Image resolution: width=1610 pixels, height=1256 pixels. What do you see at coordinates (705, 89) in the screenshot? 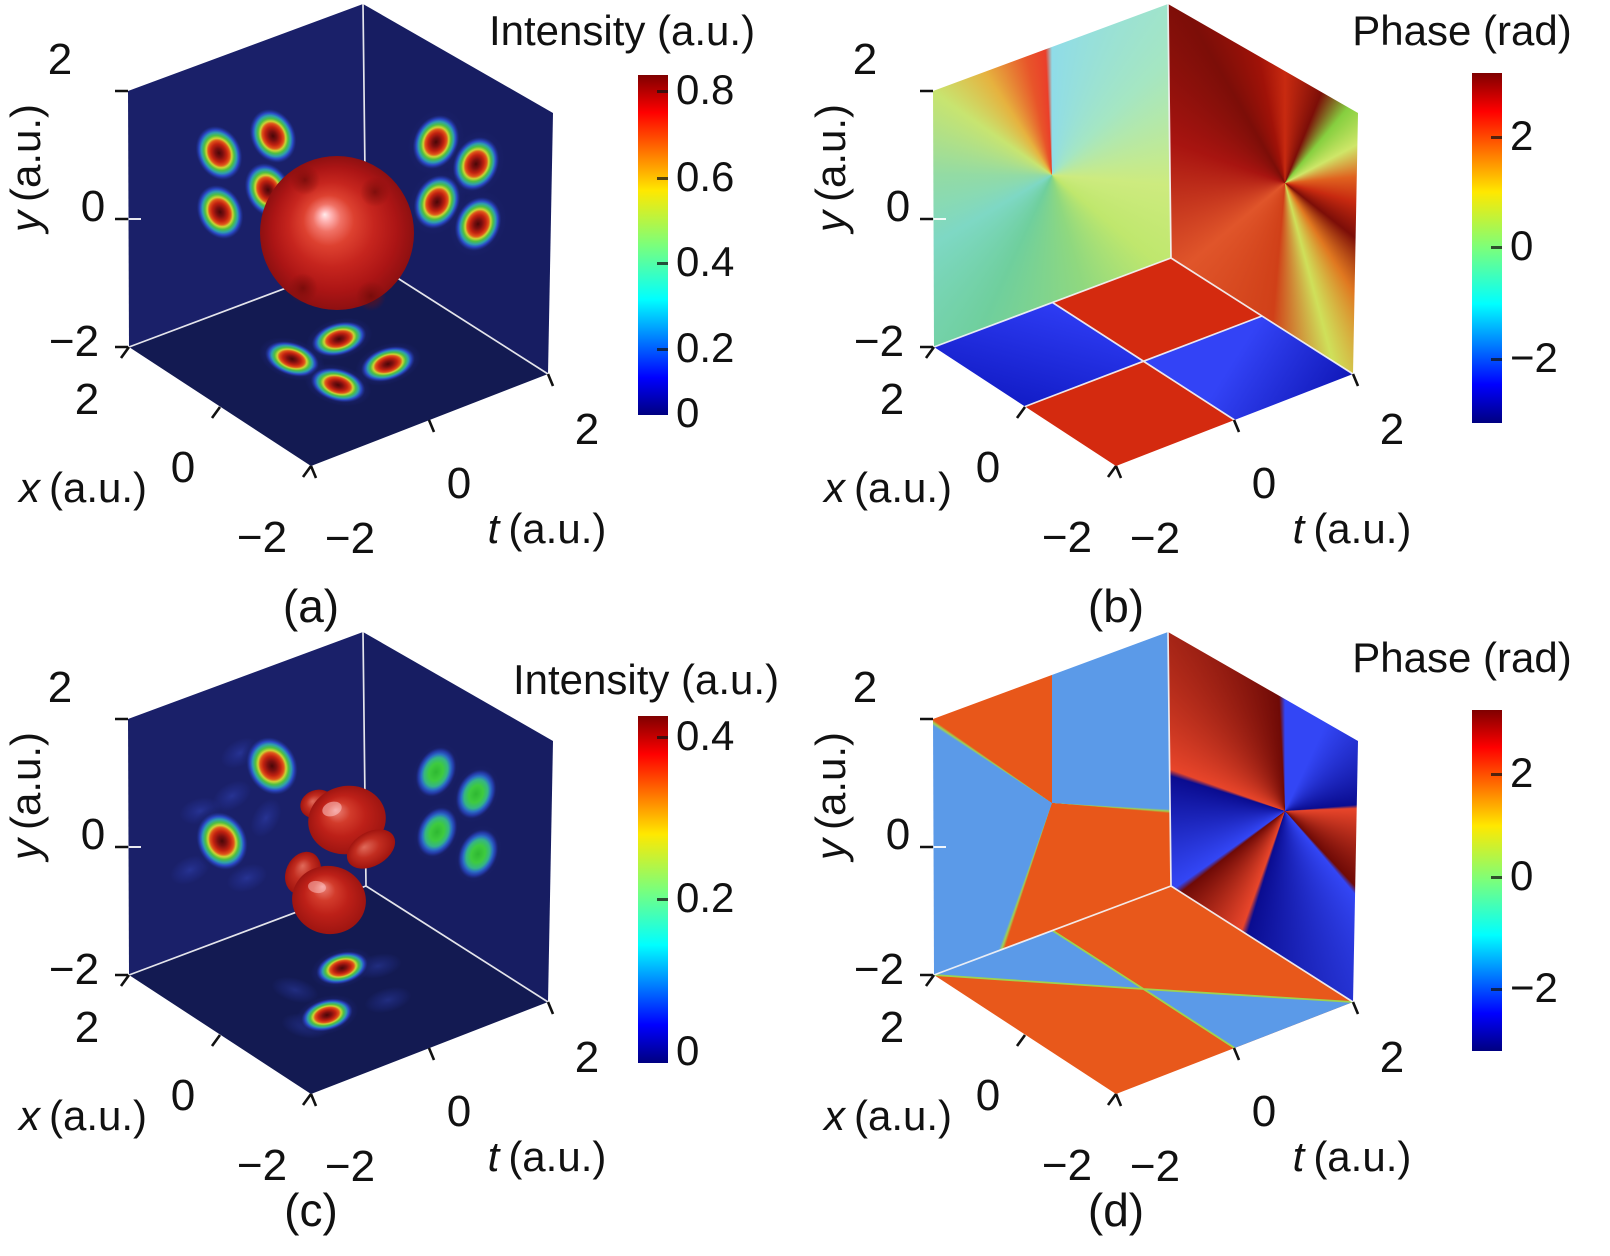
I see `colorbar-tick-label: 0.8` at bounding box center [705, 89].